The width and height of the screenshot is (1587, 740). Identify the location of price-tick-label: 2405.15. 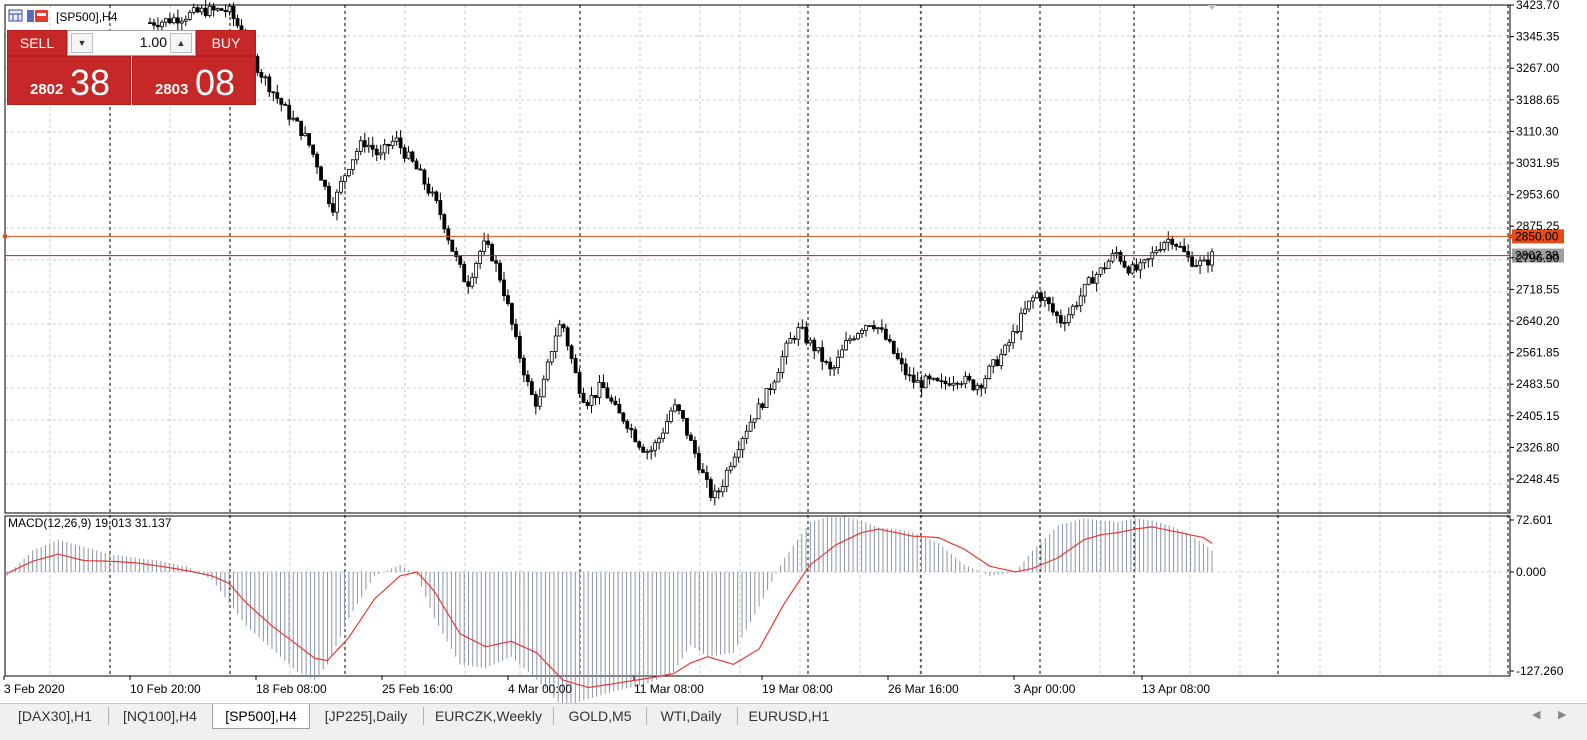
(1538, 416).